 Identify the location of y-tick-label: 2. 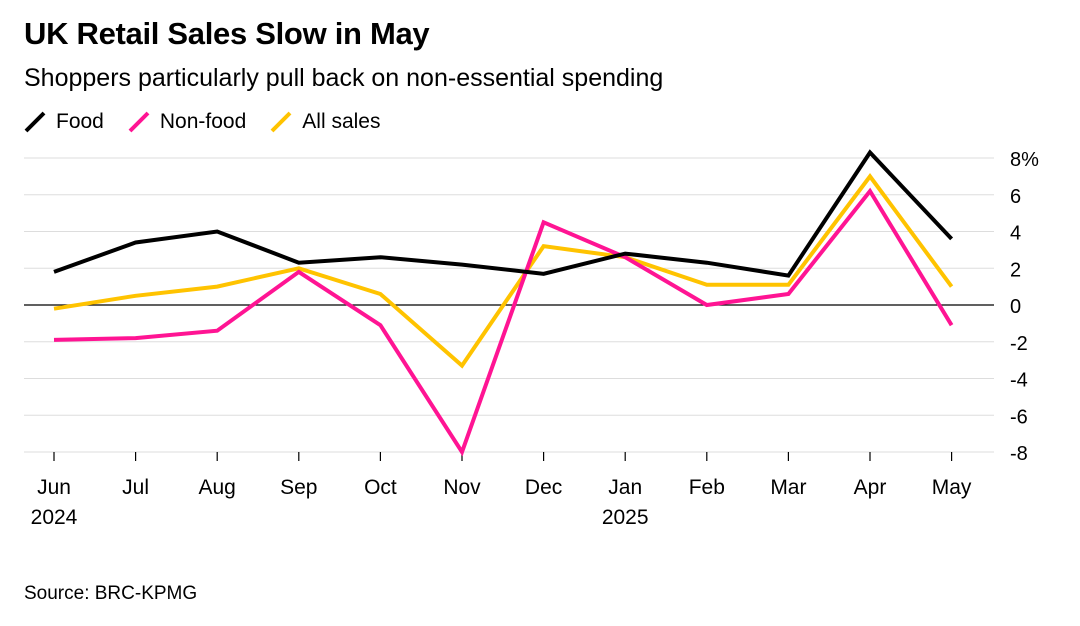
(1015, 270).